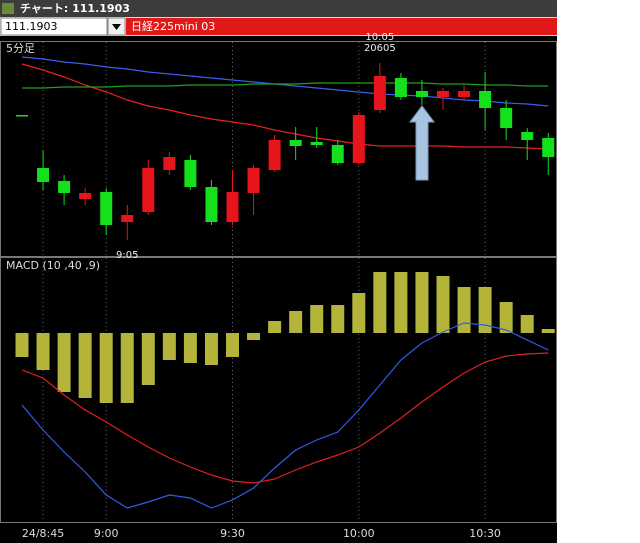 The width and height of the screenshot is (640, 543). I want to click on window-icon, so click(8, 8).